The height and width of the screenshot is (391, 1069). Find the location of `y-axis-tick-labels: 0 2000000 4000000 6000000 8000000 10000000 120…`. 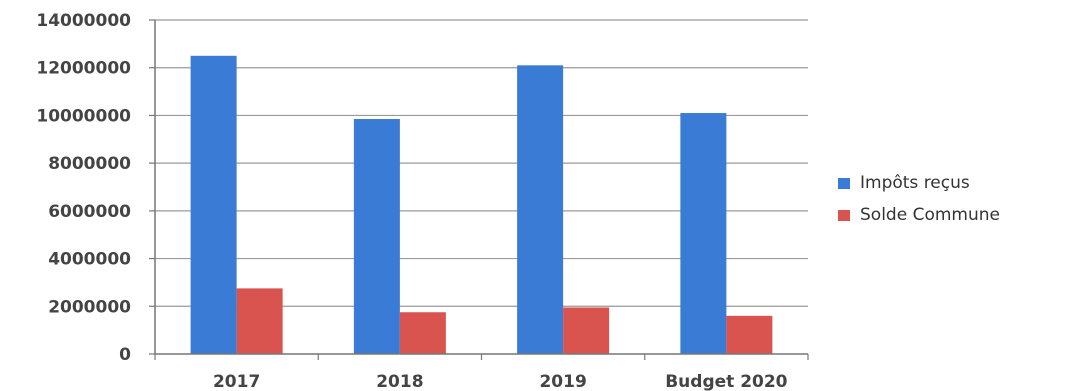

y-axis-tick-labels: 0 2000000 4000000 6000000 8000000 10000000 120… is located at coordinates (83, 188).